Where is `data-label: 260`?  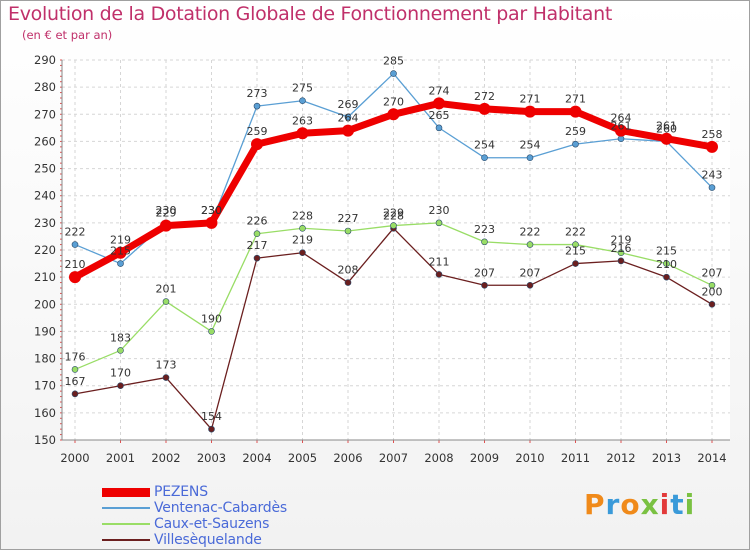
data-label: 260 is located at coordinates (666, 128).